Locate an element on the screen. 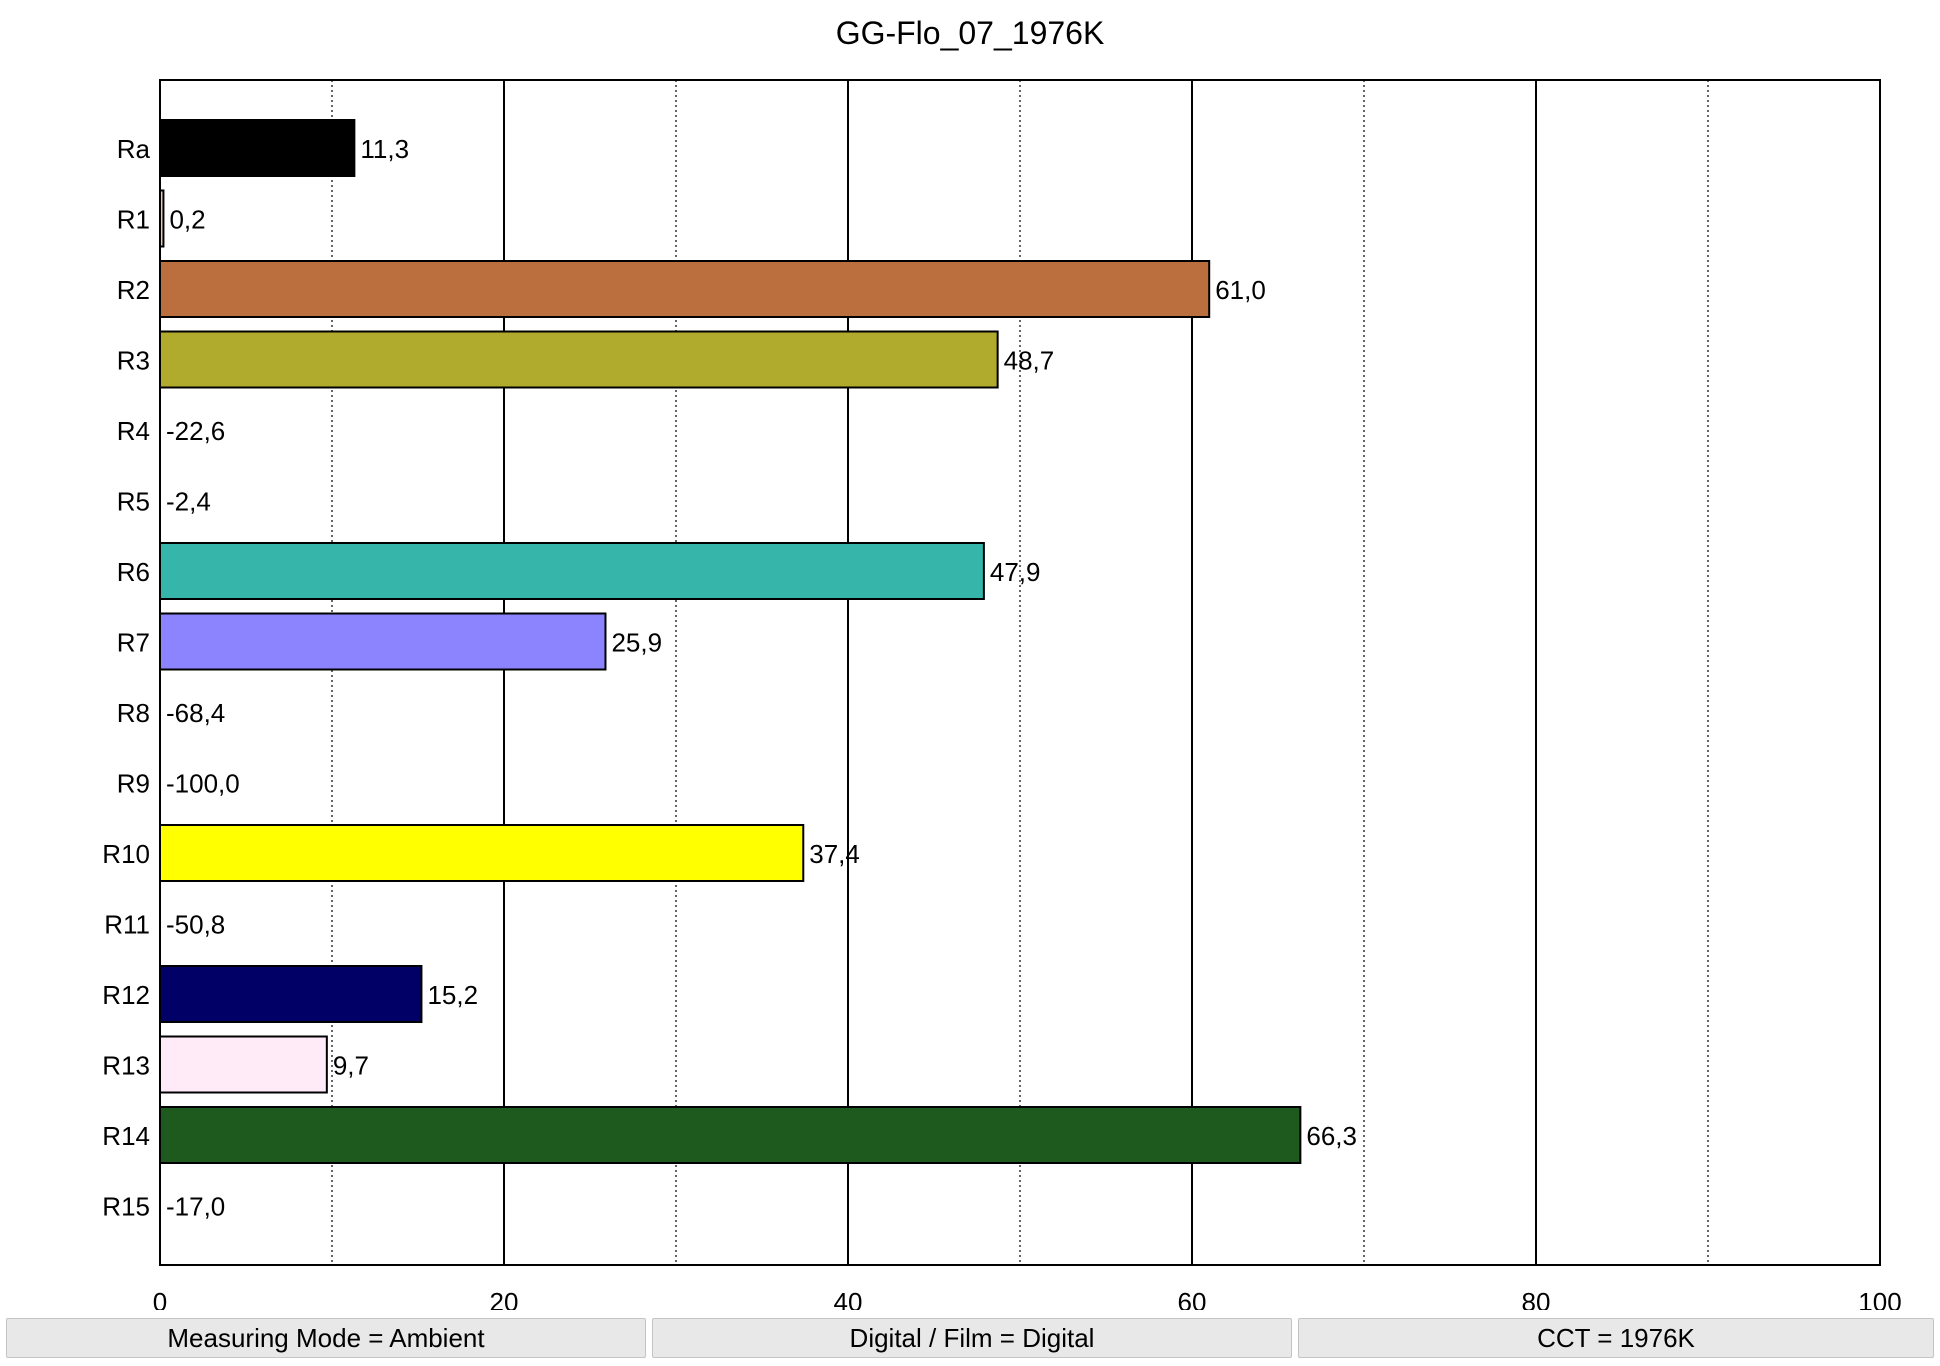 The image size is (1940, 1366). value-label-r10: 37,4 is located at coordinates (834, 854).